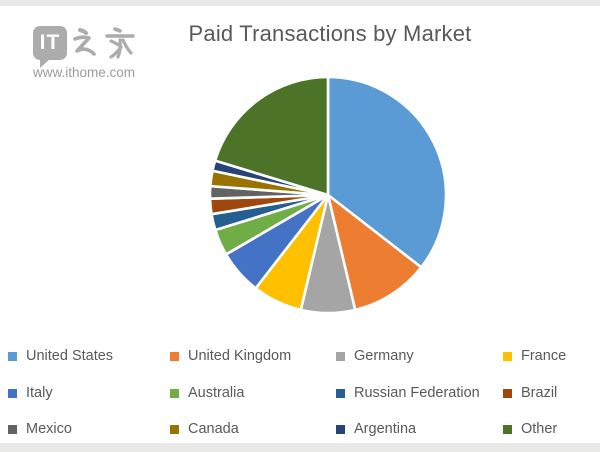 This screenshot has height=452, width=600. Describe the element at coordinates (300, 3) in the screenshot. I see `top-divider-bar` at that location.